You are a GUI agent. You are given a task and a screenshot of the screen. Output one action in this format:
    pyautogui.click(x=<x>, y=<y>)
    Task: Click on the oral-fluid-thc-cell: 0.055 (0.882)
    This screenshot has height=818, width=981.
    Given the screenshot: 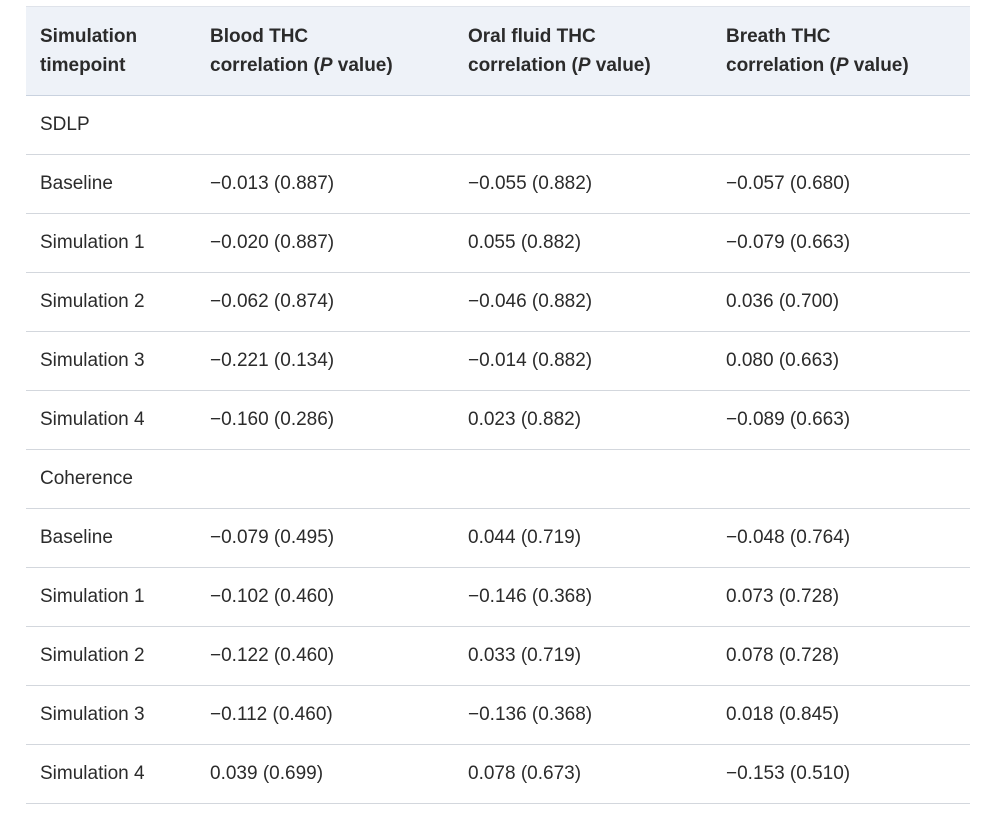 What is the action you would take?
    pyautogui.click(x=583, y=243)
    